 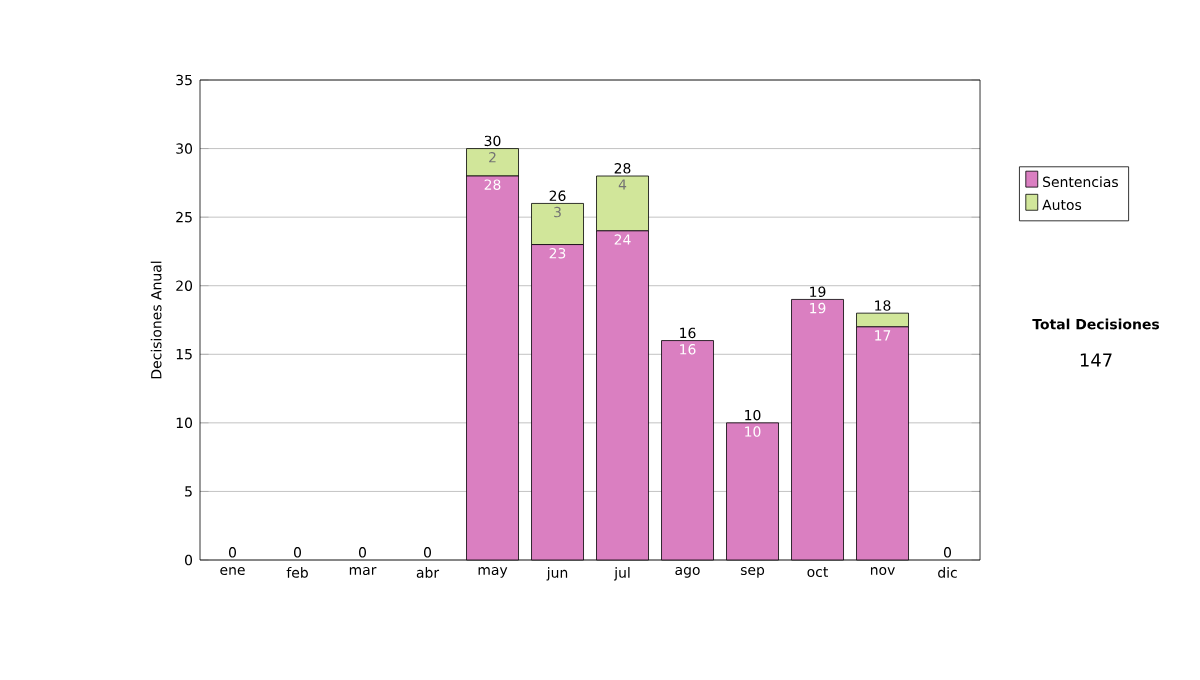 I want to click on text: 147, so click(x=1096, y=360).